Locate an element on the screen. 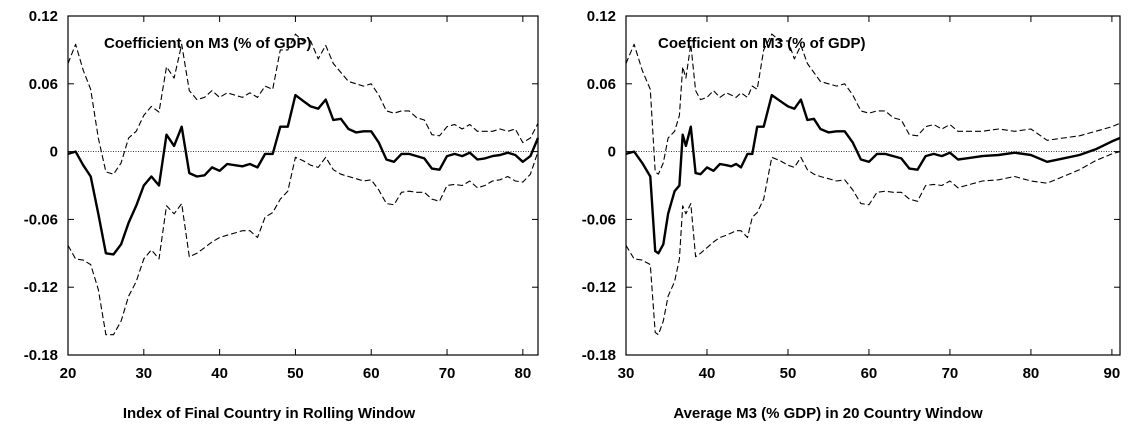 This screenshot has width=1131, height=427. x-tick-label: 20 is located at coordinates (68, 373).